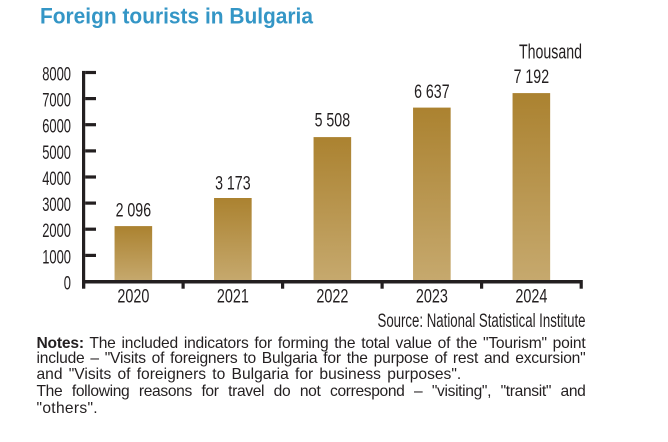 This screenshot has width=668, height=442. I want to click on svg-text: 8000, so click(56, 74).